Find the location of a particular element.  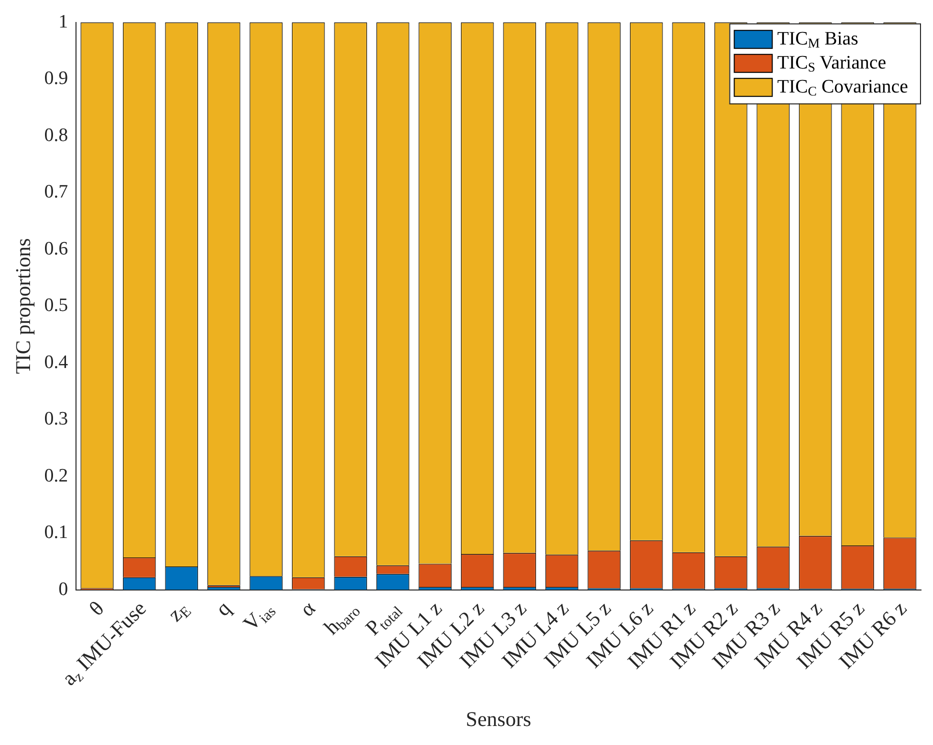

y-tick-label: 0.3 is located at coordinates (56, 419).